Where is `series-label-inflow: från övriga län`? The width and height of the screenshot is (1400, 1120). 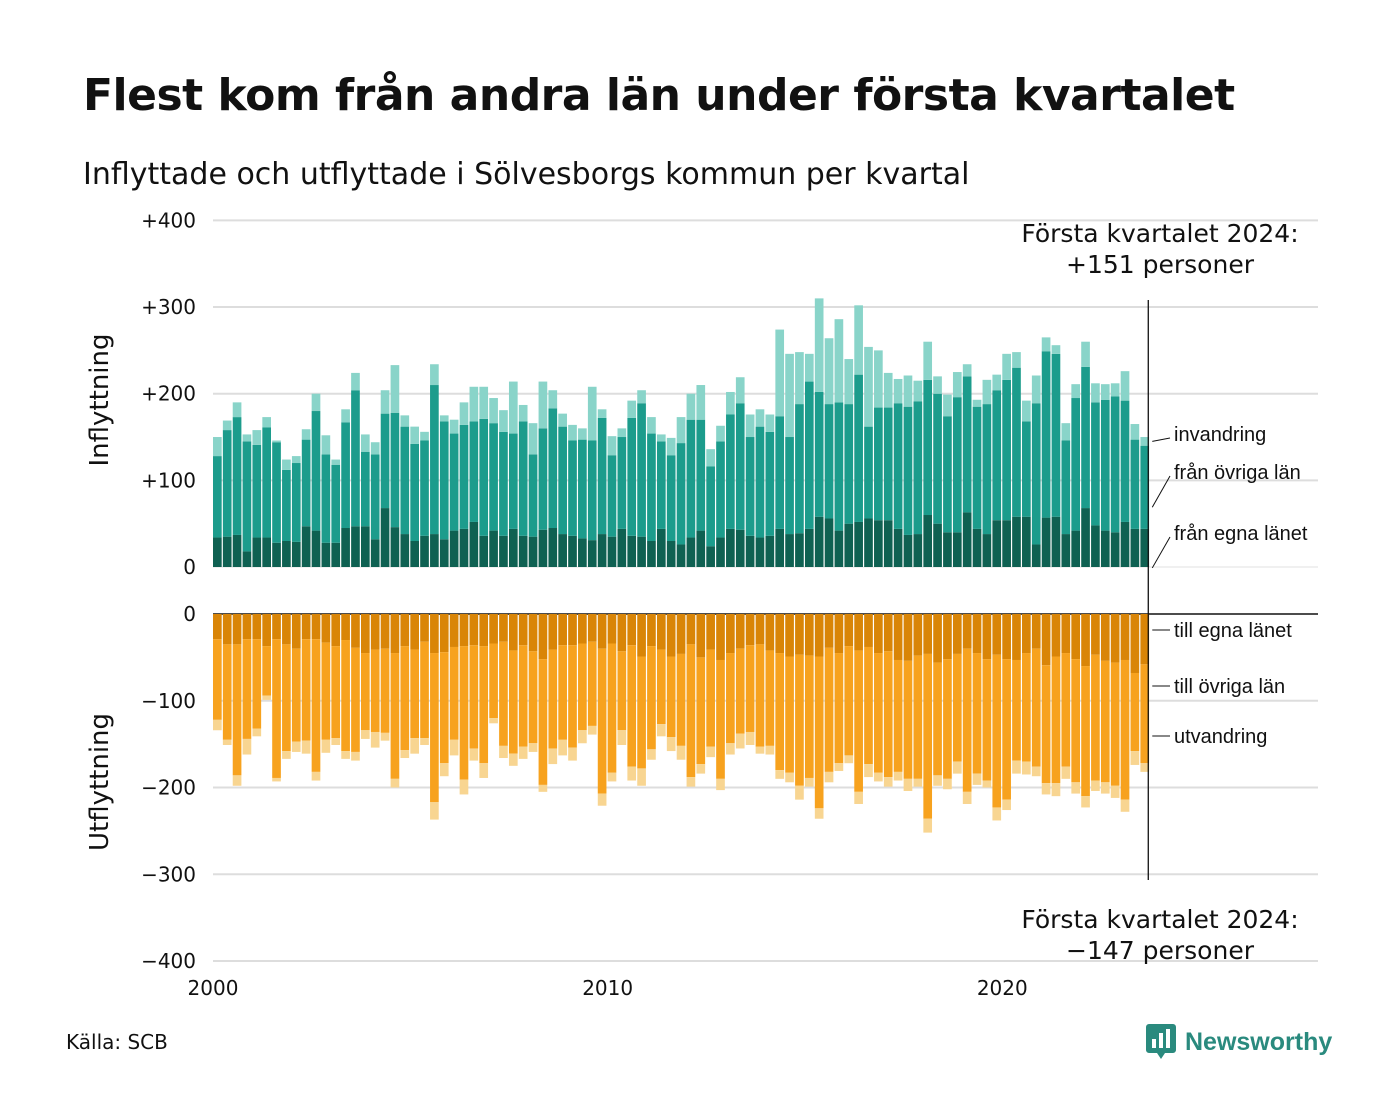 series-label-inflow: från övriga län is located at coordinates (1237, 473).